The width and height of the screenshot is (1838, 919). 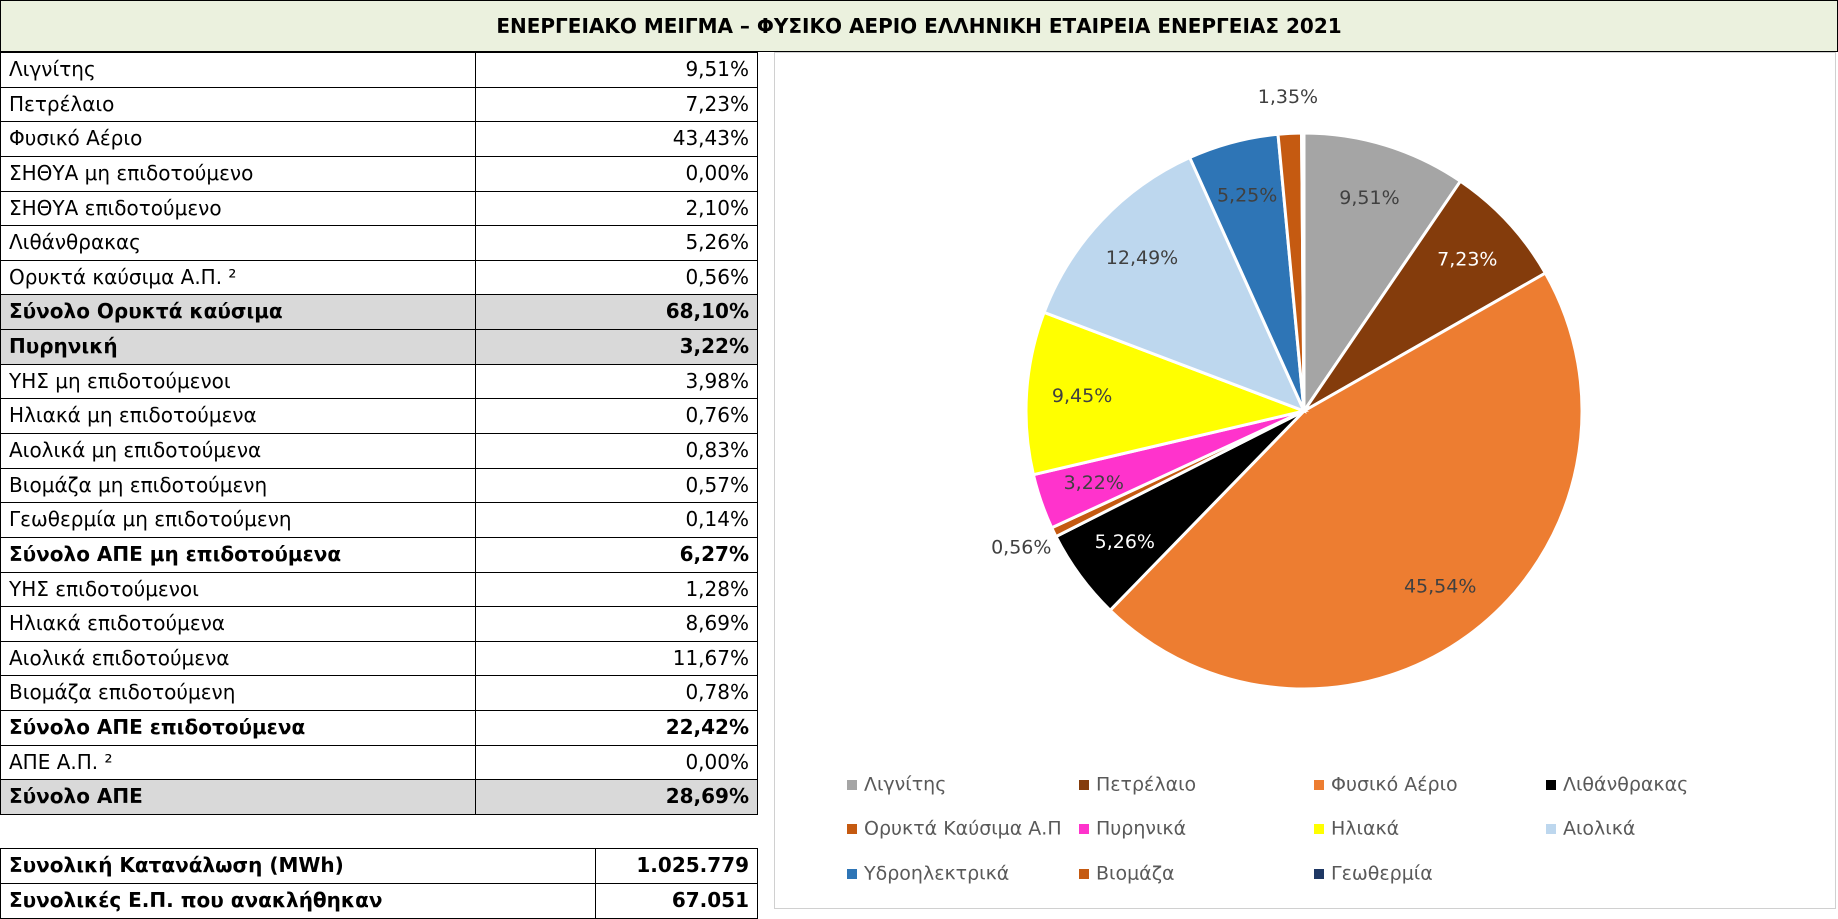 What do you see at coordinates (1135, 874) in the screenshot?
I see `legend-label: Βιομάζα` at bounding box center [1135, 874].